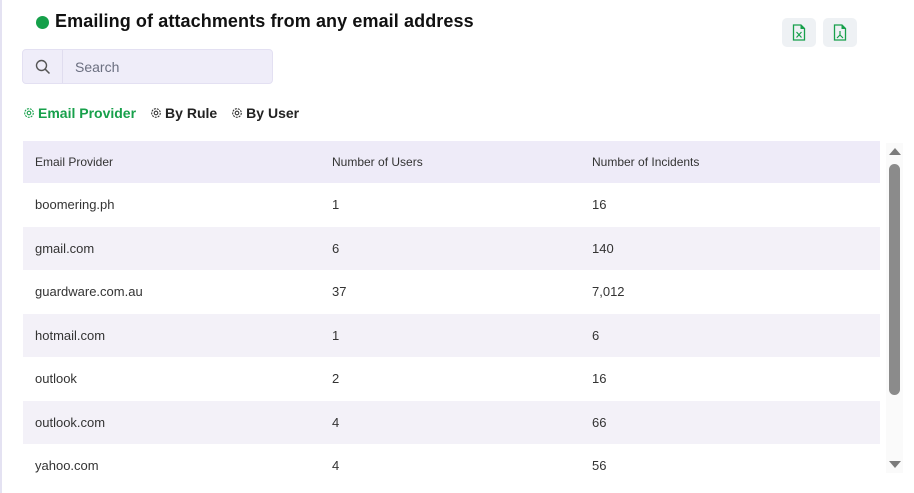 The width and height of the screenshot is (914, 493). I want to click on excel-file-icon, so click(799, 32).